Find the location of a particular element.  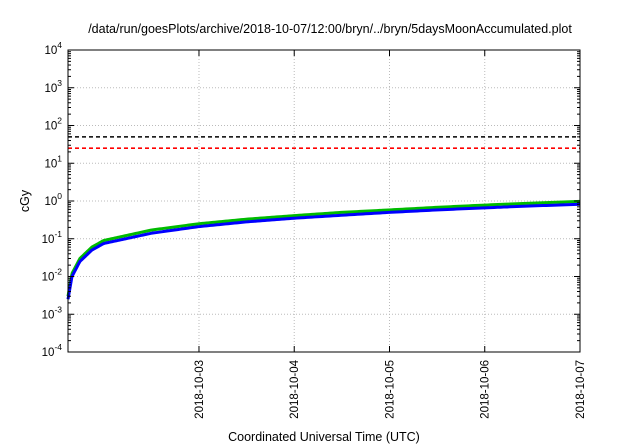

y-tick-exponent: -1 is located at coordinates (58, 234).